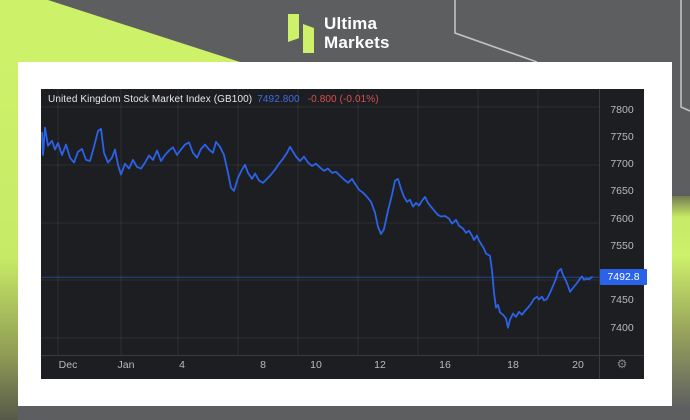 The width and height of the screenshot is (690, 420). Describe the element at coordinates (578, 365) in the screenshot. I see `x-axis-tick-20: 20` at that location.